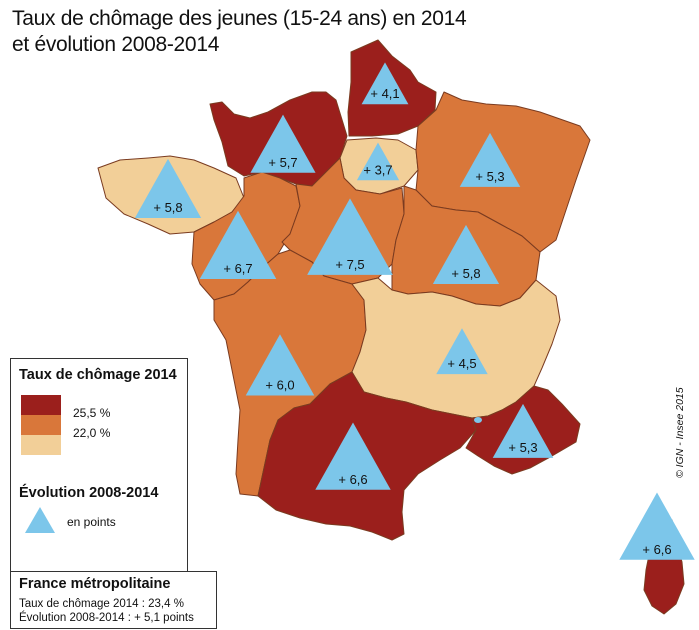  I want to click on summary-evolution: Évolution 2008-2014 : + 5,1 points, so click(106, 618).